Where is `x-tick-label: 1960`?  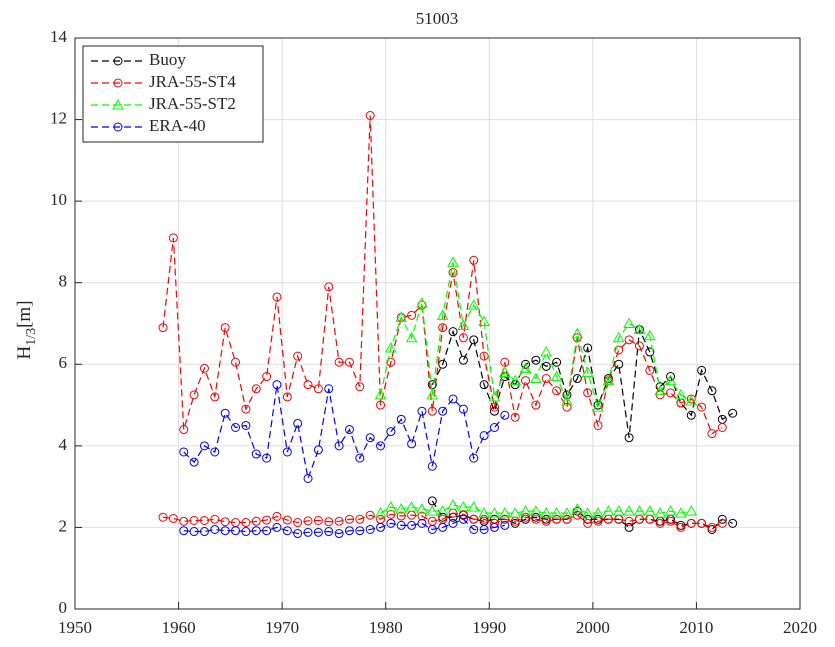 x-tick-label: 1960 is located at coordinates (179, 627).